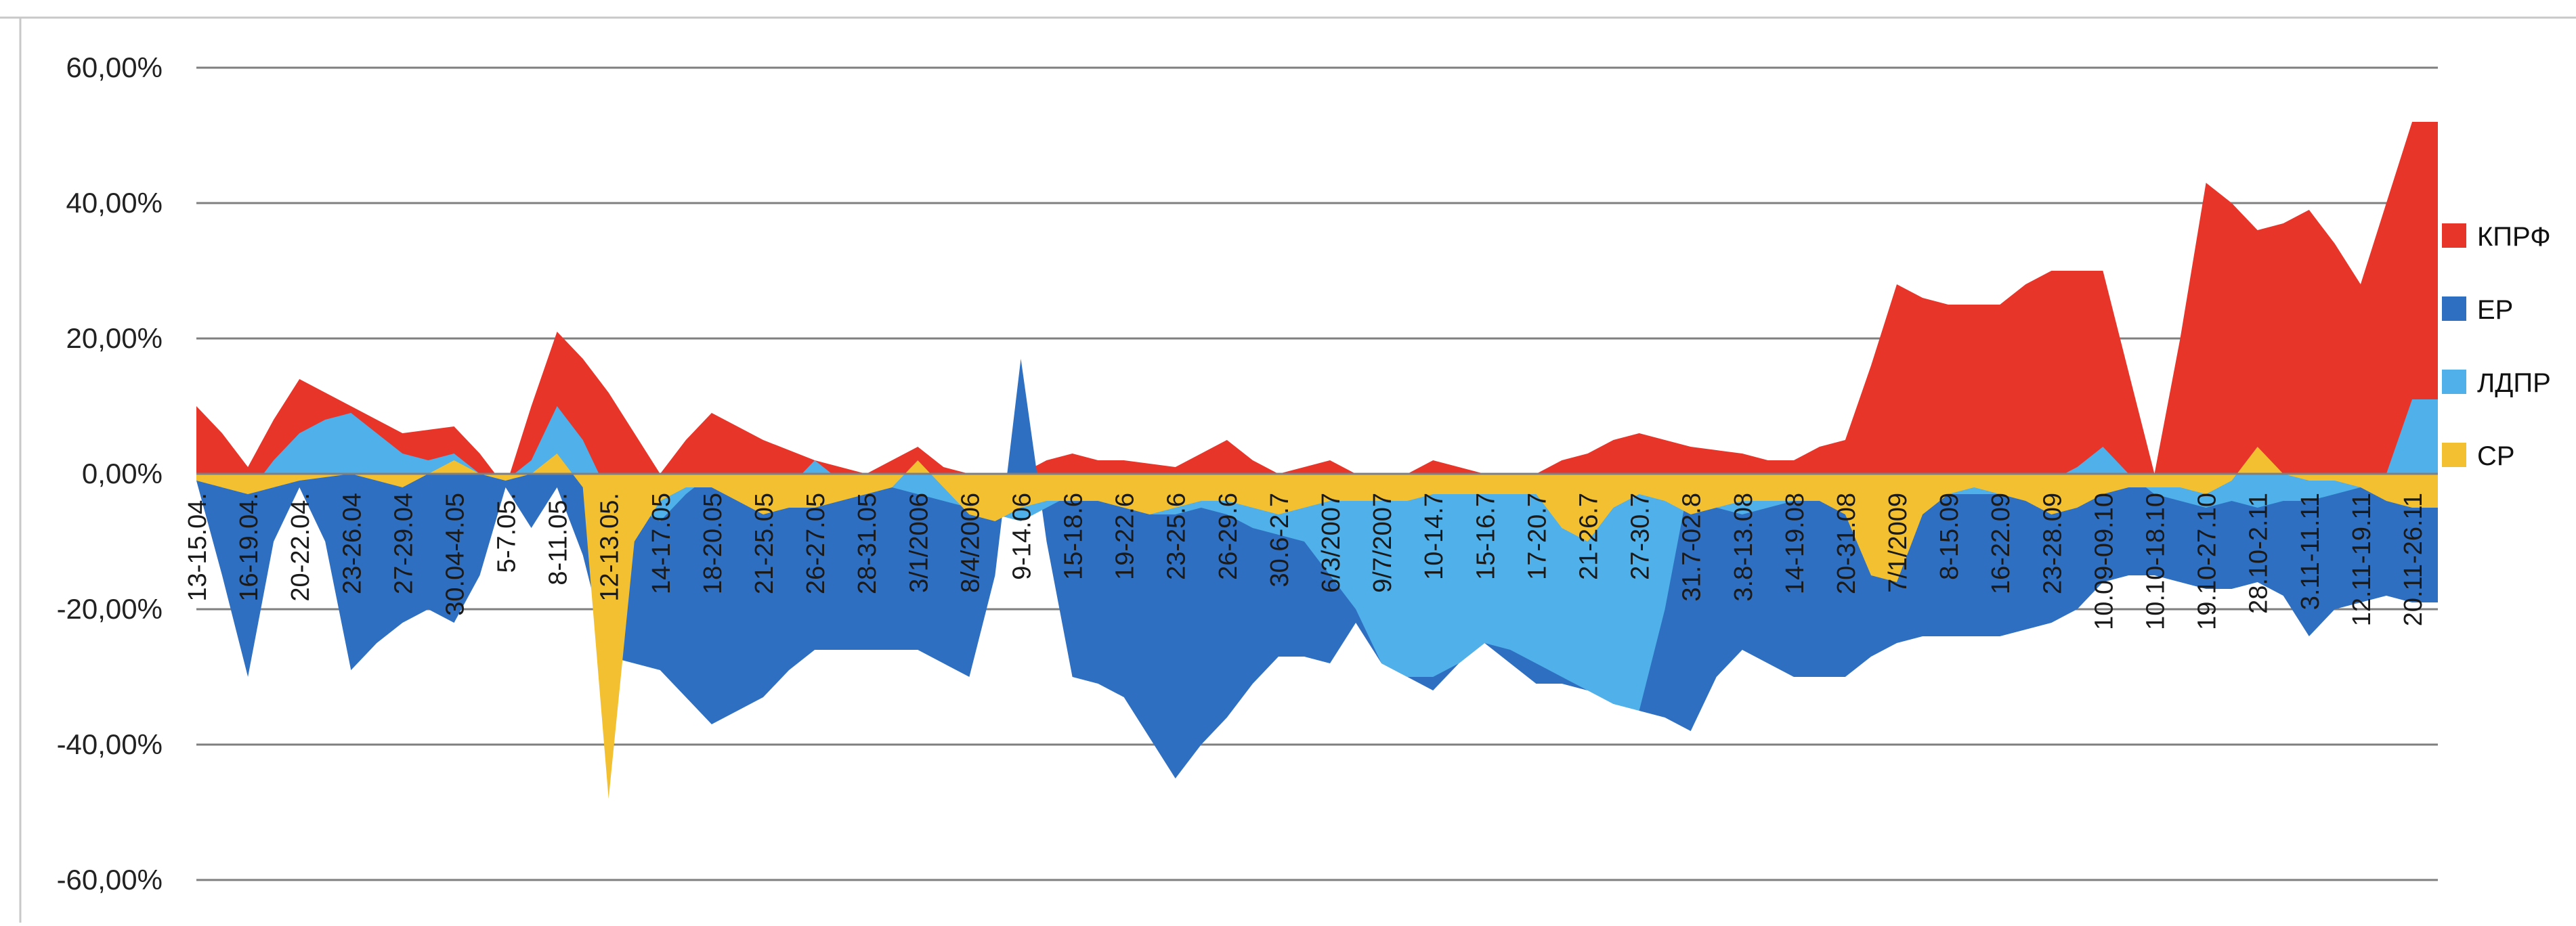 Image resolution: width=2576 pixels, height=926 pixels. Describe the element at coordinates (2514, 237) in the screenshot. I see `legend-label: КПРФ` at that location.